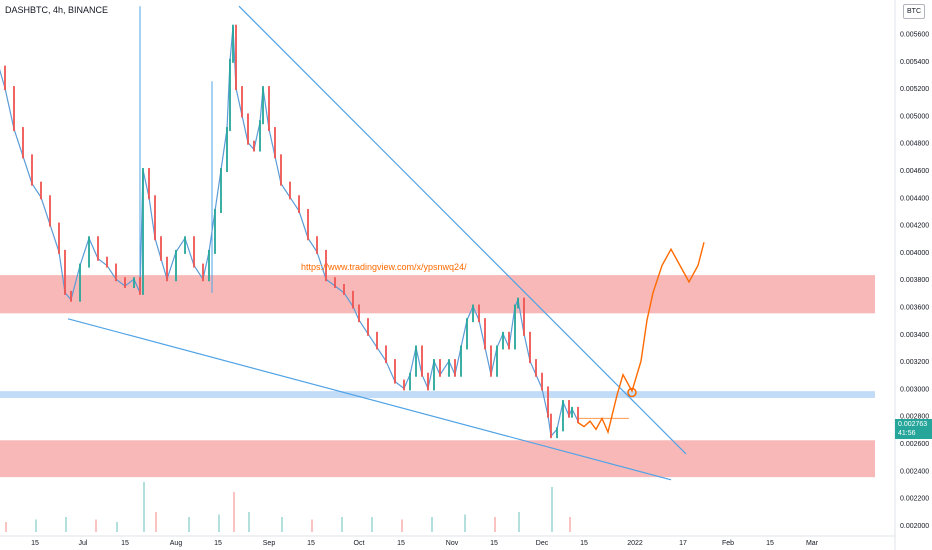 The height and width of the screenshot is (550, 932). What do you see at coordinates (914, 253) in the screenshot?
I see `y-tick-label: 0.004000` at bounding box center [914, 253].